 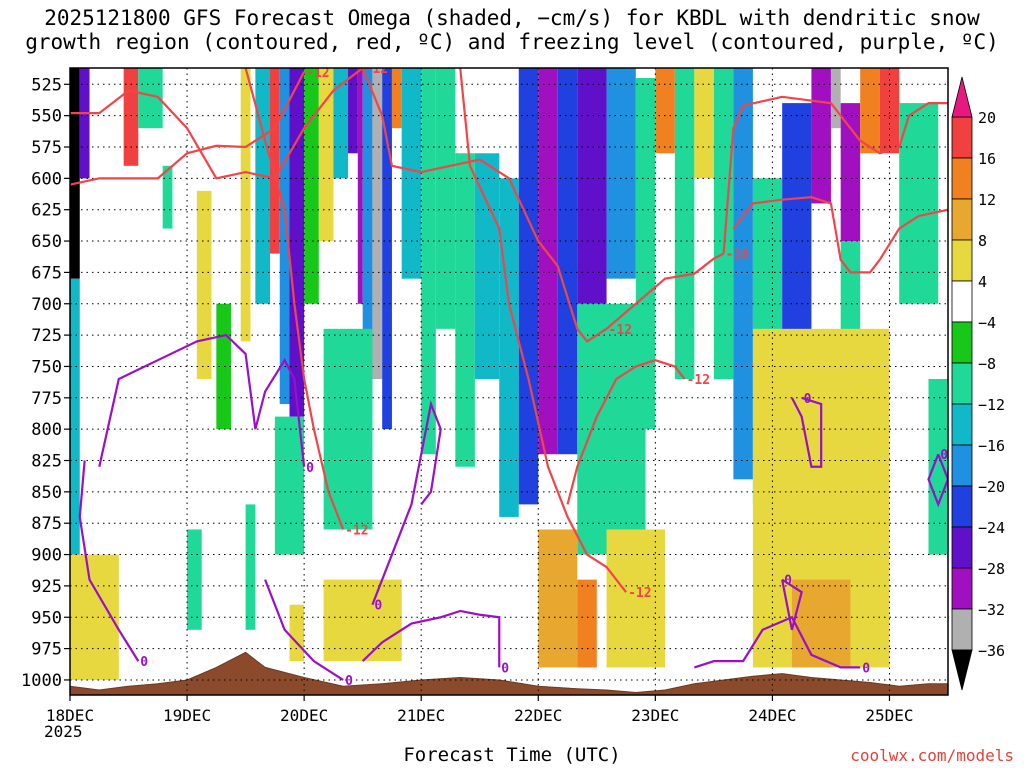 I want to click on credit-link: coolwx.com/models, so click(x=932, y=755).